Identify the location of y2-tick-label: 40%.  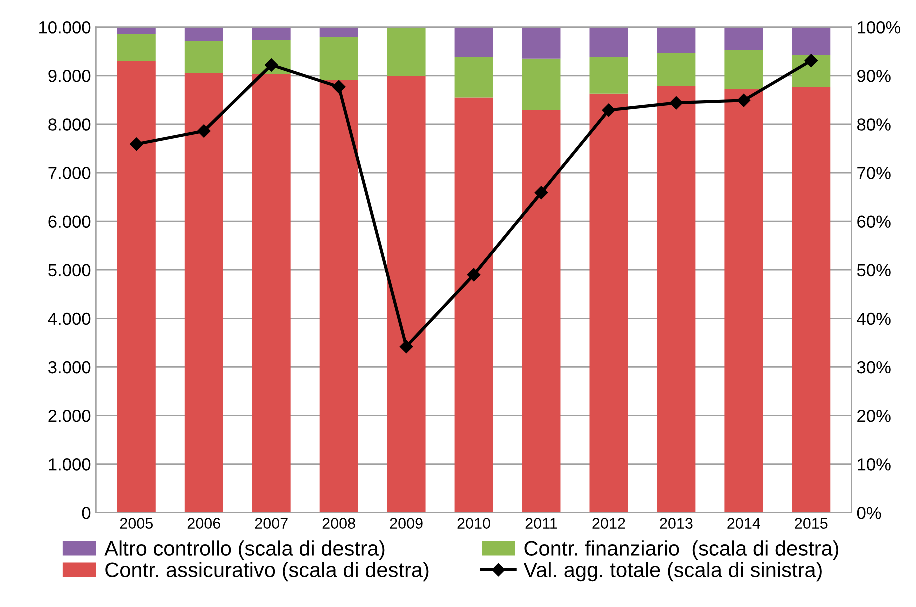
(874, 319).